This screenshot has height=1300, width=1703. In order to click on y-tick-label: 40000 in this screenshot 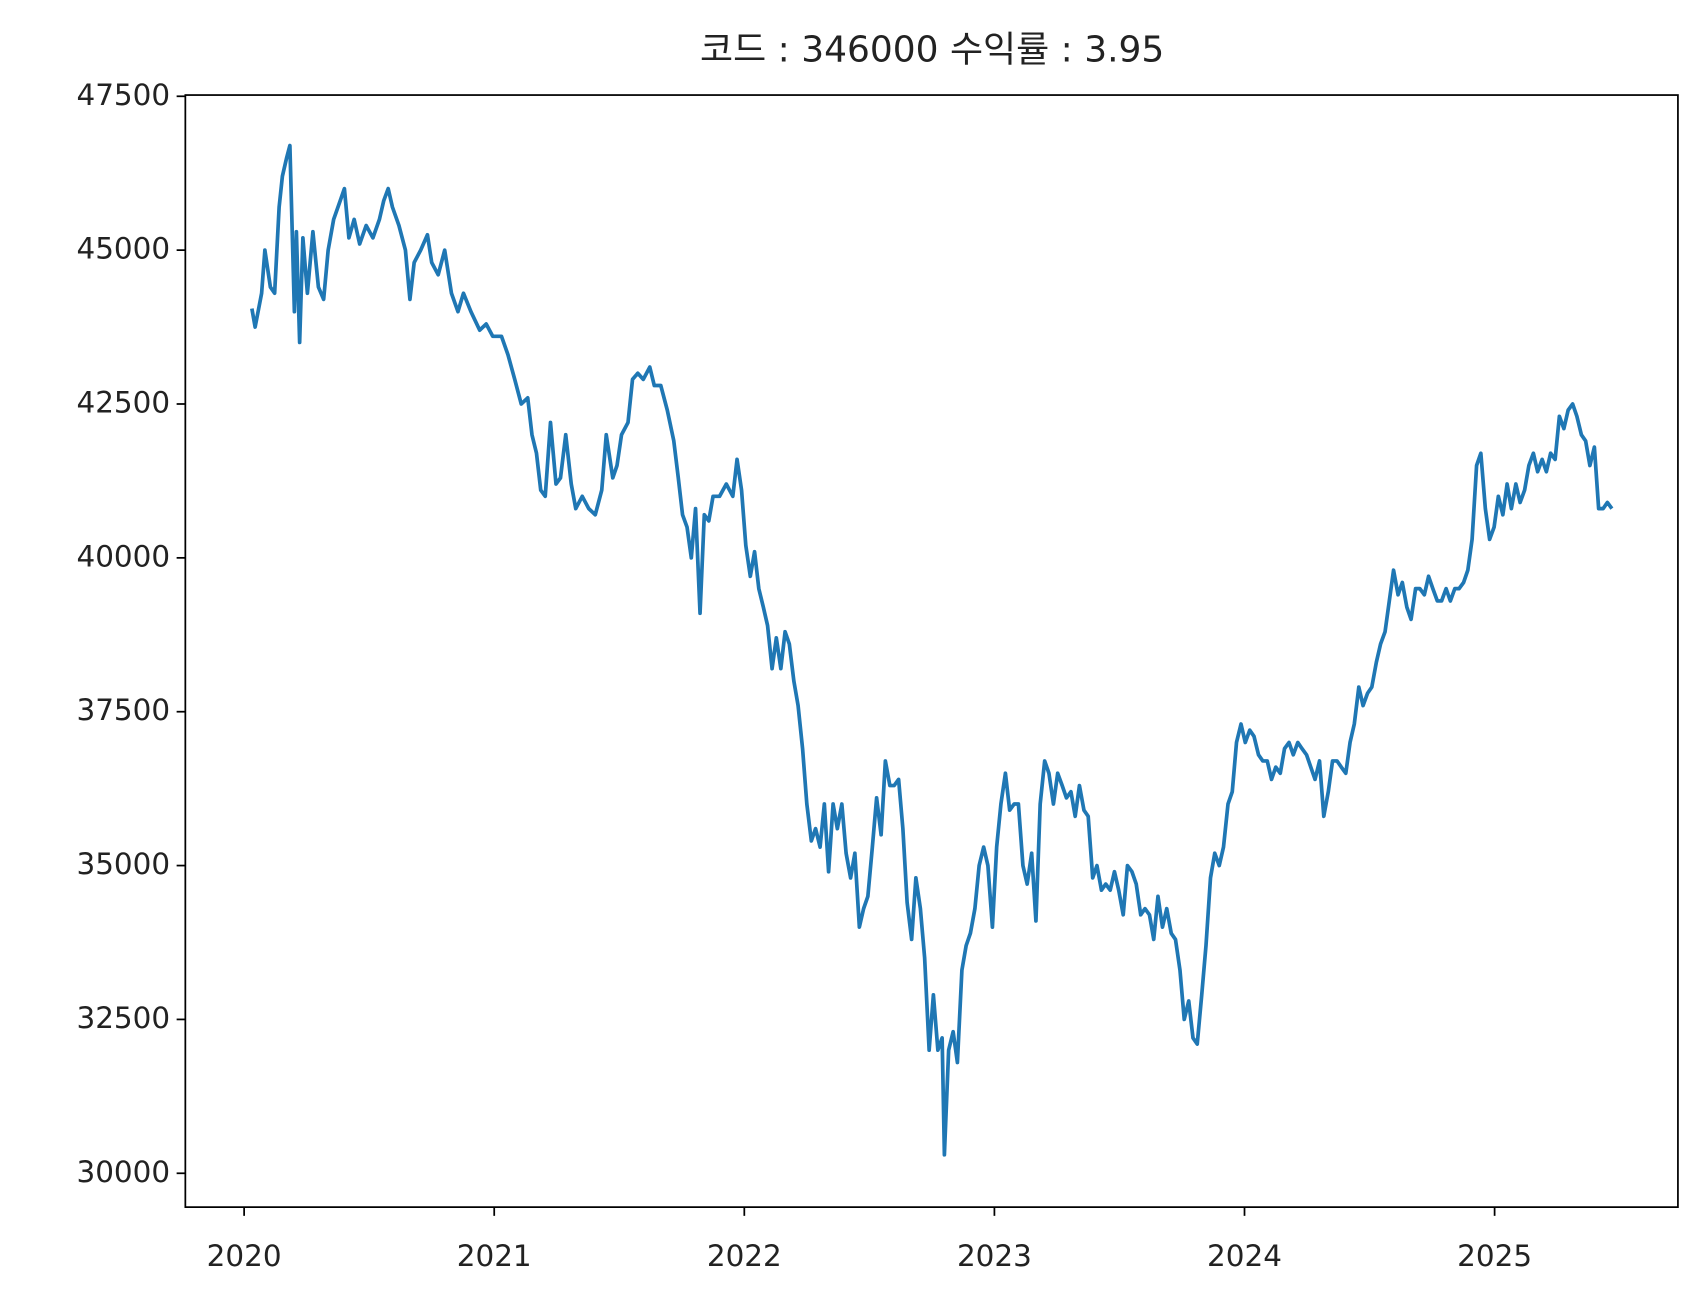, I will do `click(123, 556)`.